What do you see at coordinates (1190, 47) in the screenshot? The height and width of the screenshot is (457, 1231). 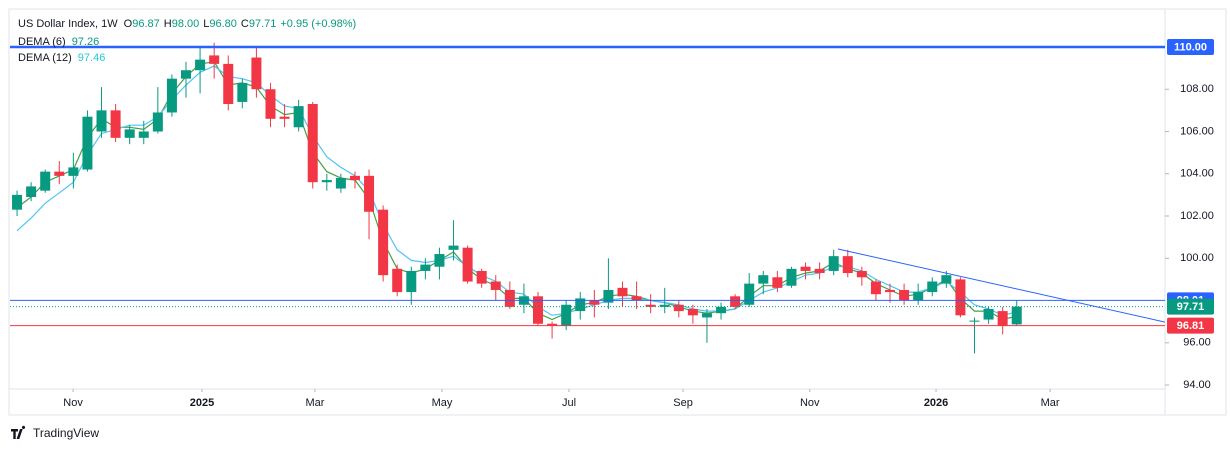 I see `level-label: 110.00` at bounding box center [1190, 47].